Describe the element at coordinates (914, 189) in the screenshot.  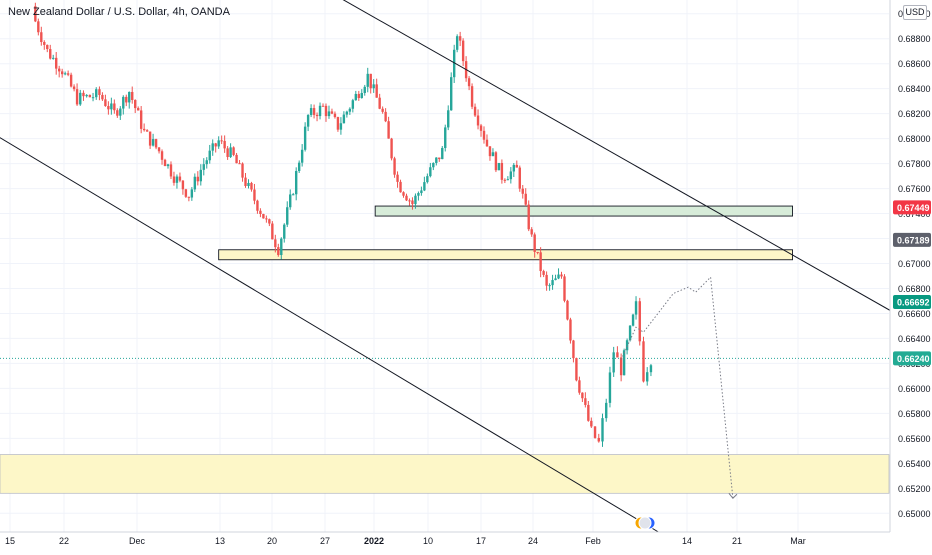
I see `price-tick-label: 0.67600` at that location.